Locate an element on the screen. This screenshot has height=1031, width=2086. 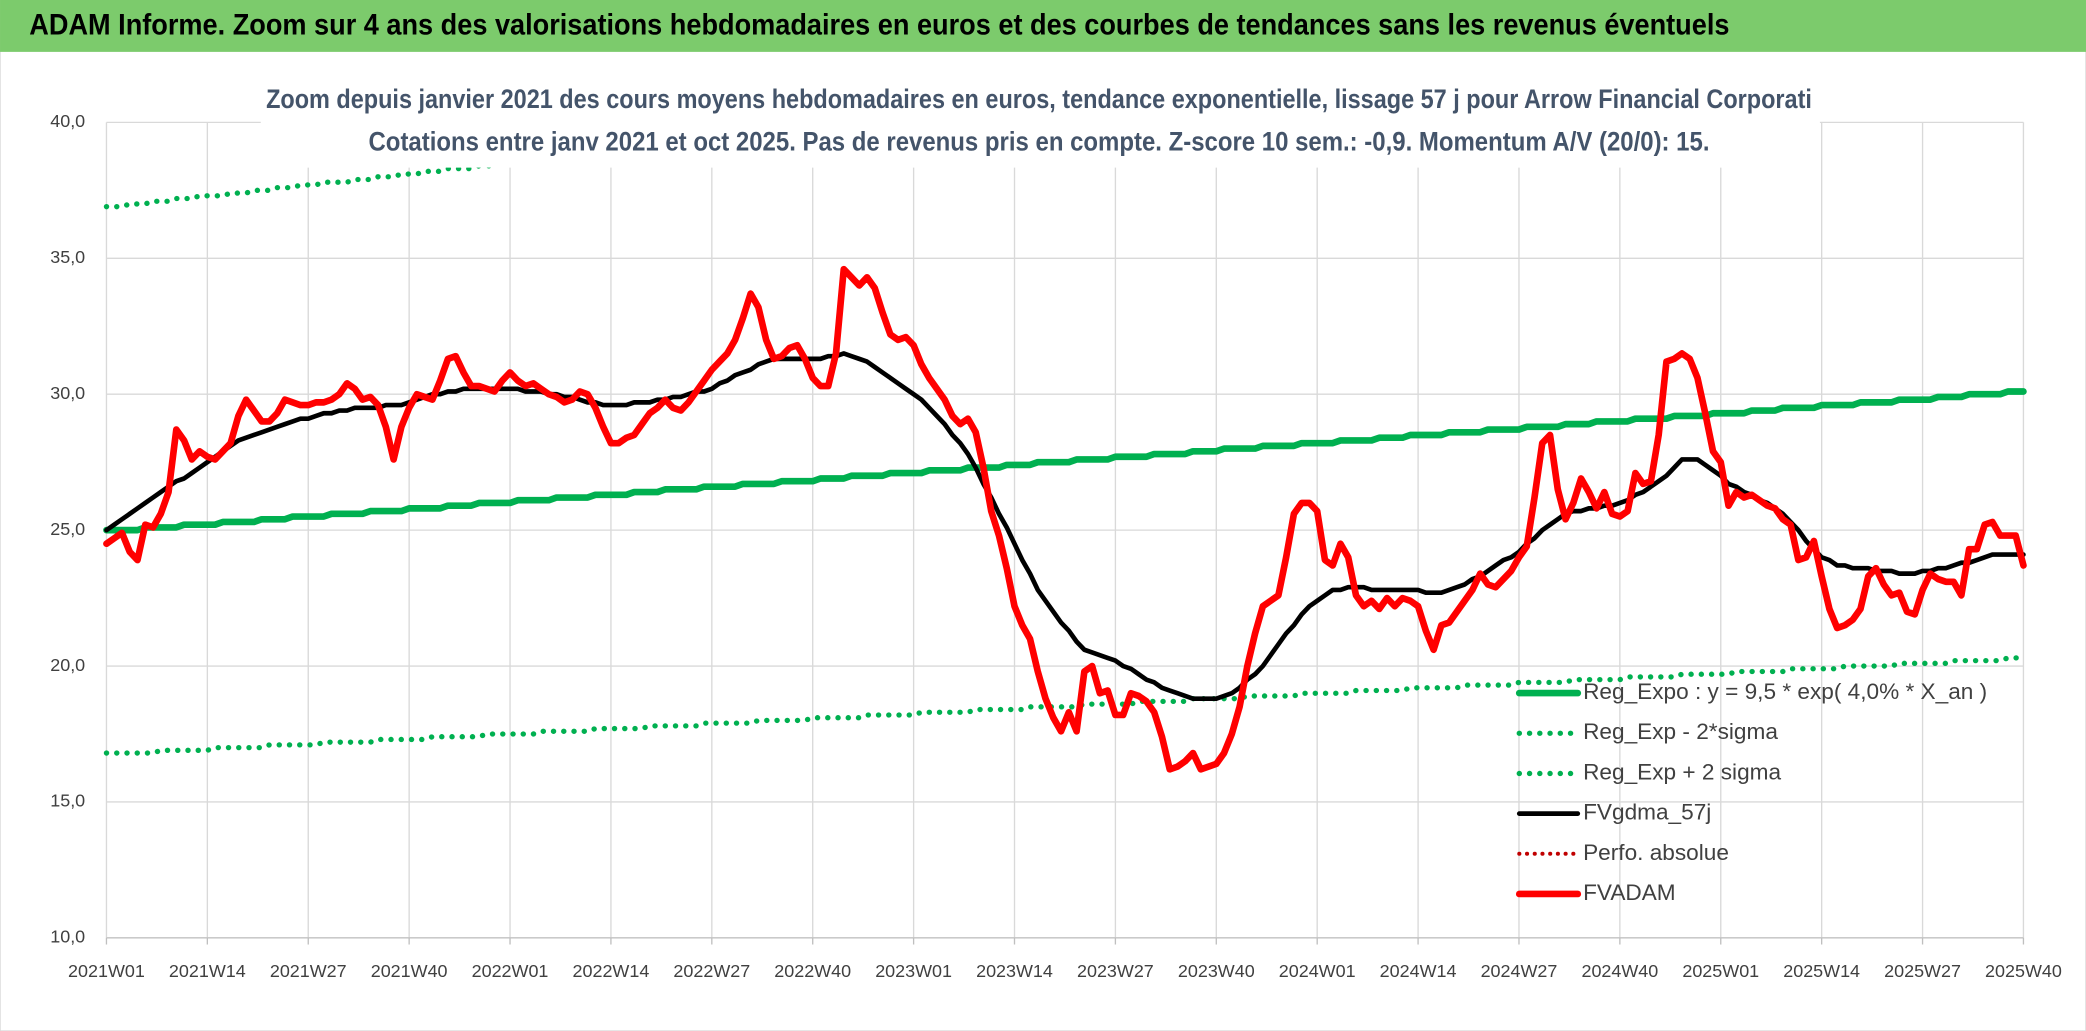
x-tick-label: 2024W27 is located at coordinates (1519, 971).